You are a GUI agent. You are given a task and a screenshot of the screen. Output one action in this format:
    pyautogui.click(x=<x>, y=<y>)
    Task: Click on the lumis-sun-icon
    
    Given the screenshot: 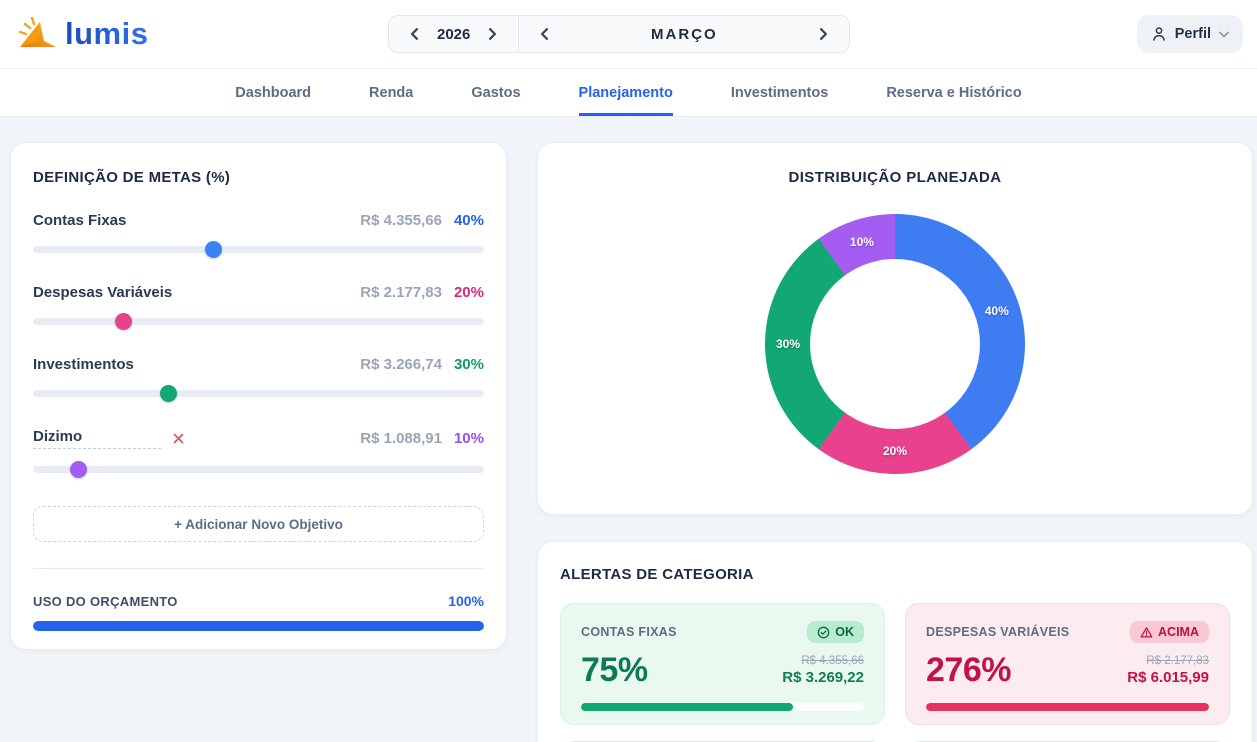 What is the action you would take?
    pyautogui.click(x=37, y=31)
    